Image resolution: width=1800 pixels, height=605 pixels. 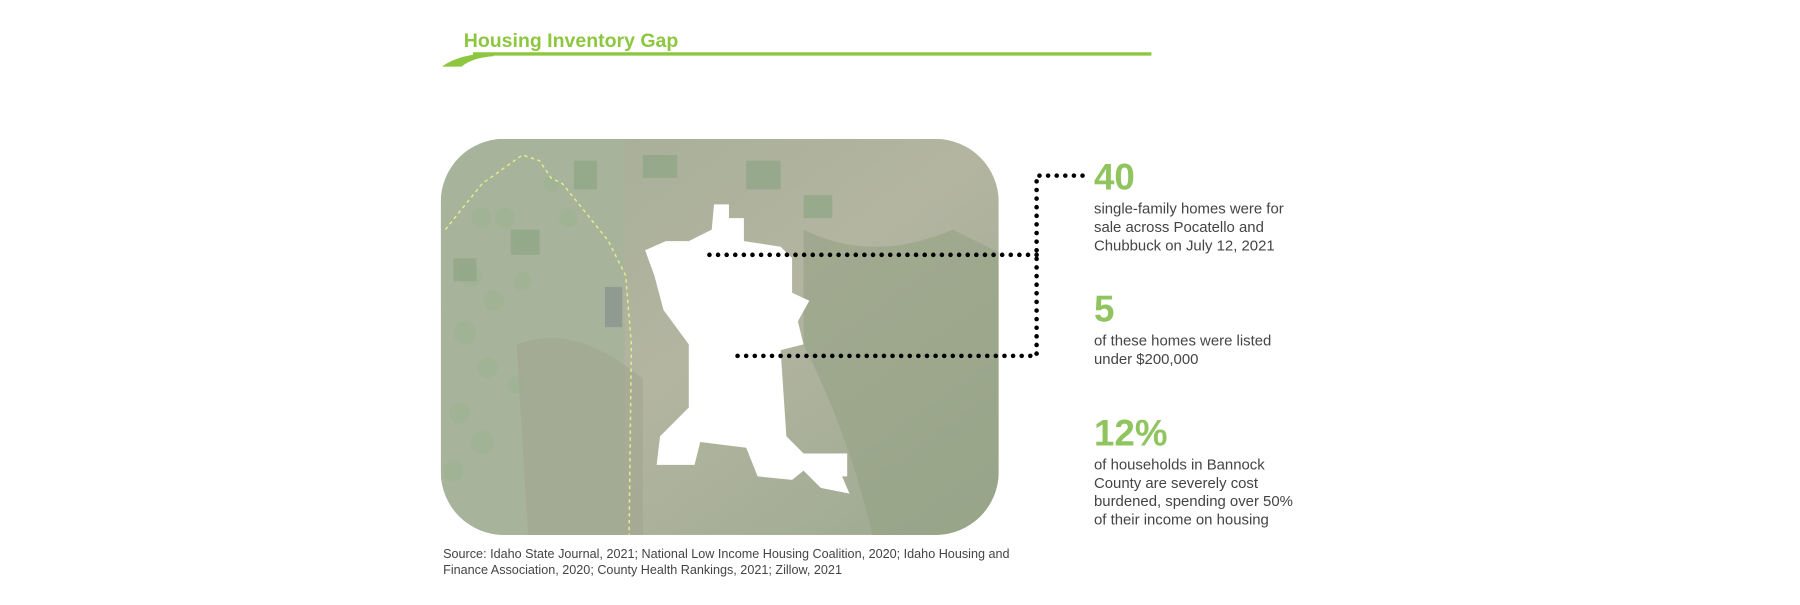 What do you see at coordinates (1182, 341) in the screenshot?
I see `stat-text: of these homes were listed` at bounding box center [1182, 341].